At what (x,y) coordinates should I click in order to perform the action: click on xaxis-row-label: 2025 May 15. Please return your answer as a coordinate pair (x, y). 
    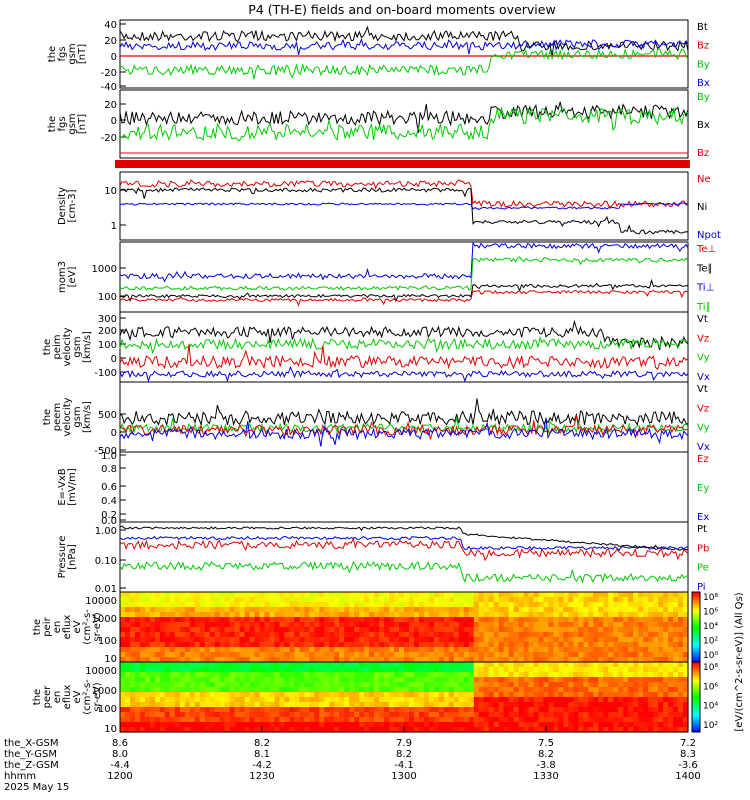
    Looking at the image, I should click on (36, 787).